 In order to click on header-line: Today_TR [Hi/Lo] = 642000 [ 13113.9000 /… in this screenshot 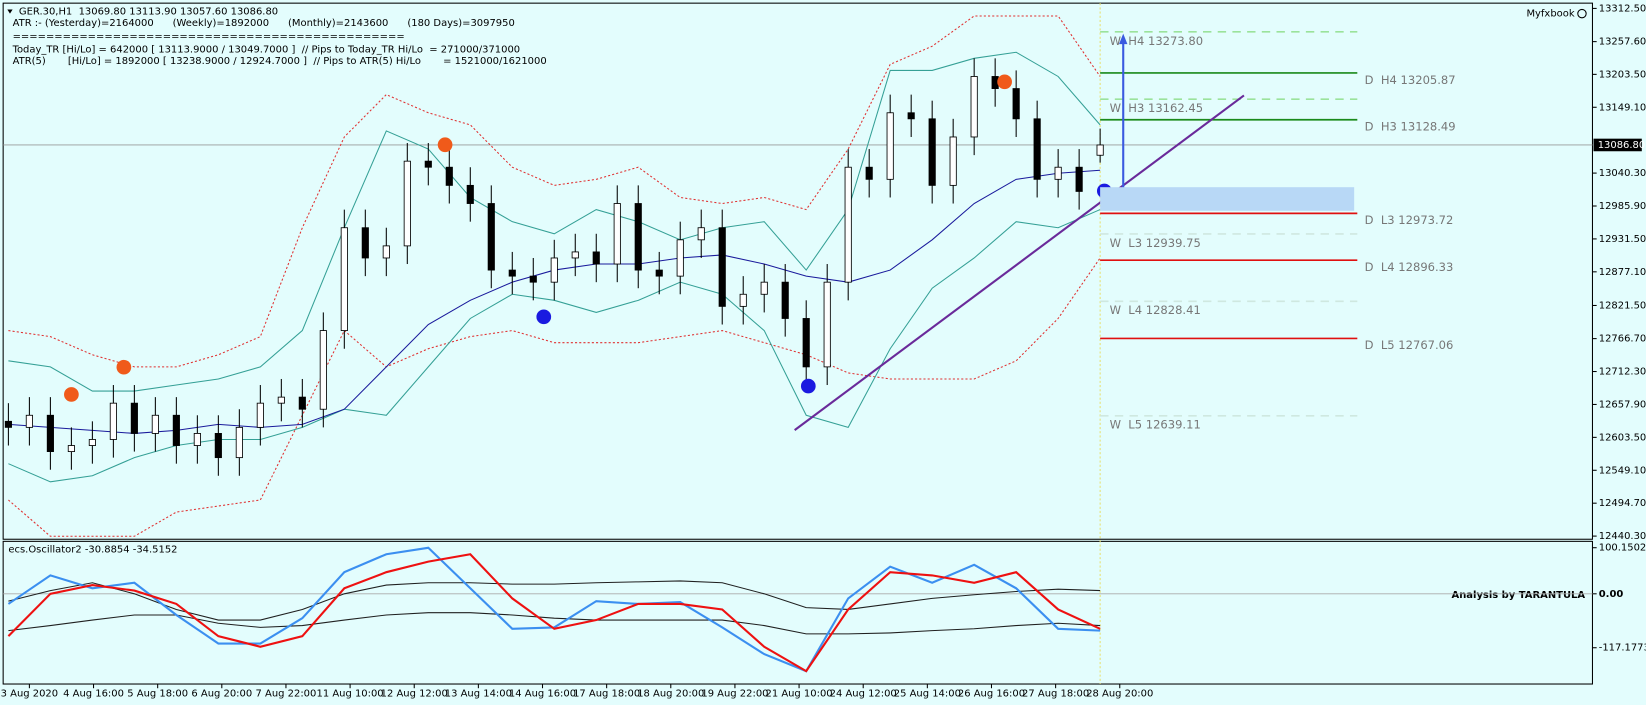, I will do `click(266, 49)`.